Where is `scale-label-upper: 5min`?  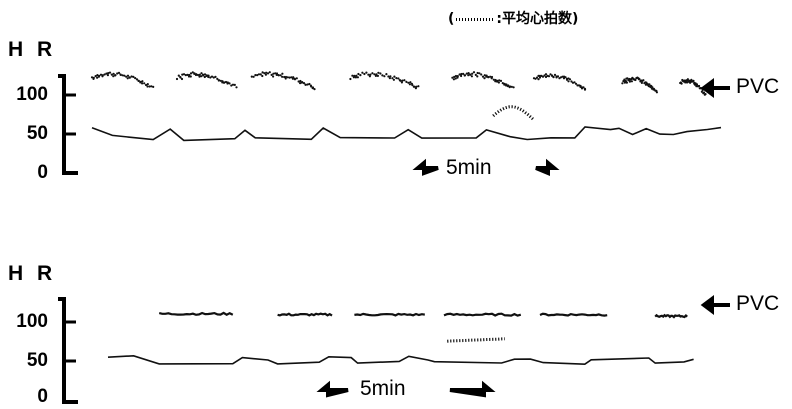 scale-label-upper: 5min is located at coordinates (469, 167).